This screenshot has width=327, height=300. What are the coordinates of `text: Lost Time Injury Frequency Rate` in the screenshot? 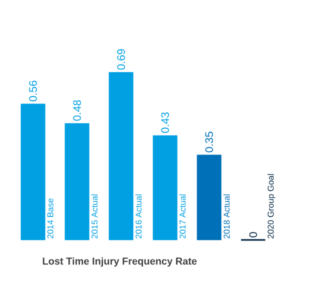 It's located at (119, 262).